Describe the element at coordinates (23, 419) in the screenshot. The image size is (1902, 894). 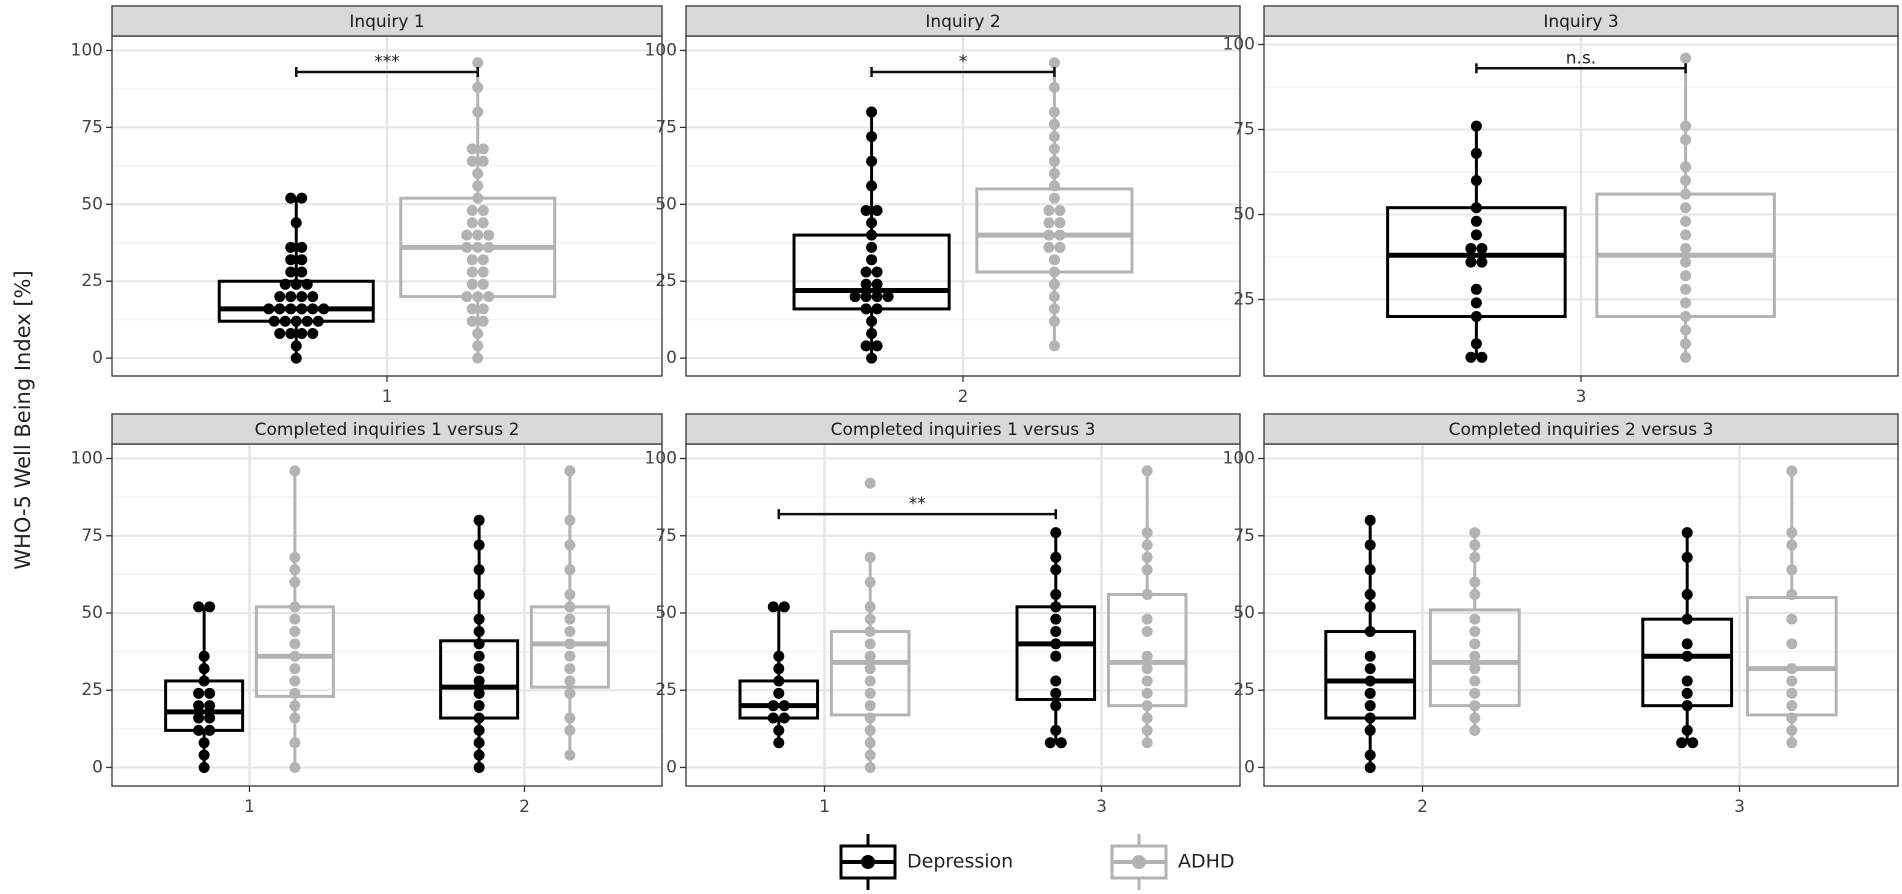
I see `y-axis-label: WHO-5 Well Being Index [%]` at that location.